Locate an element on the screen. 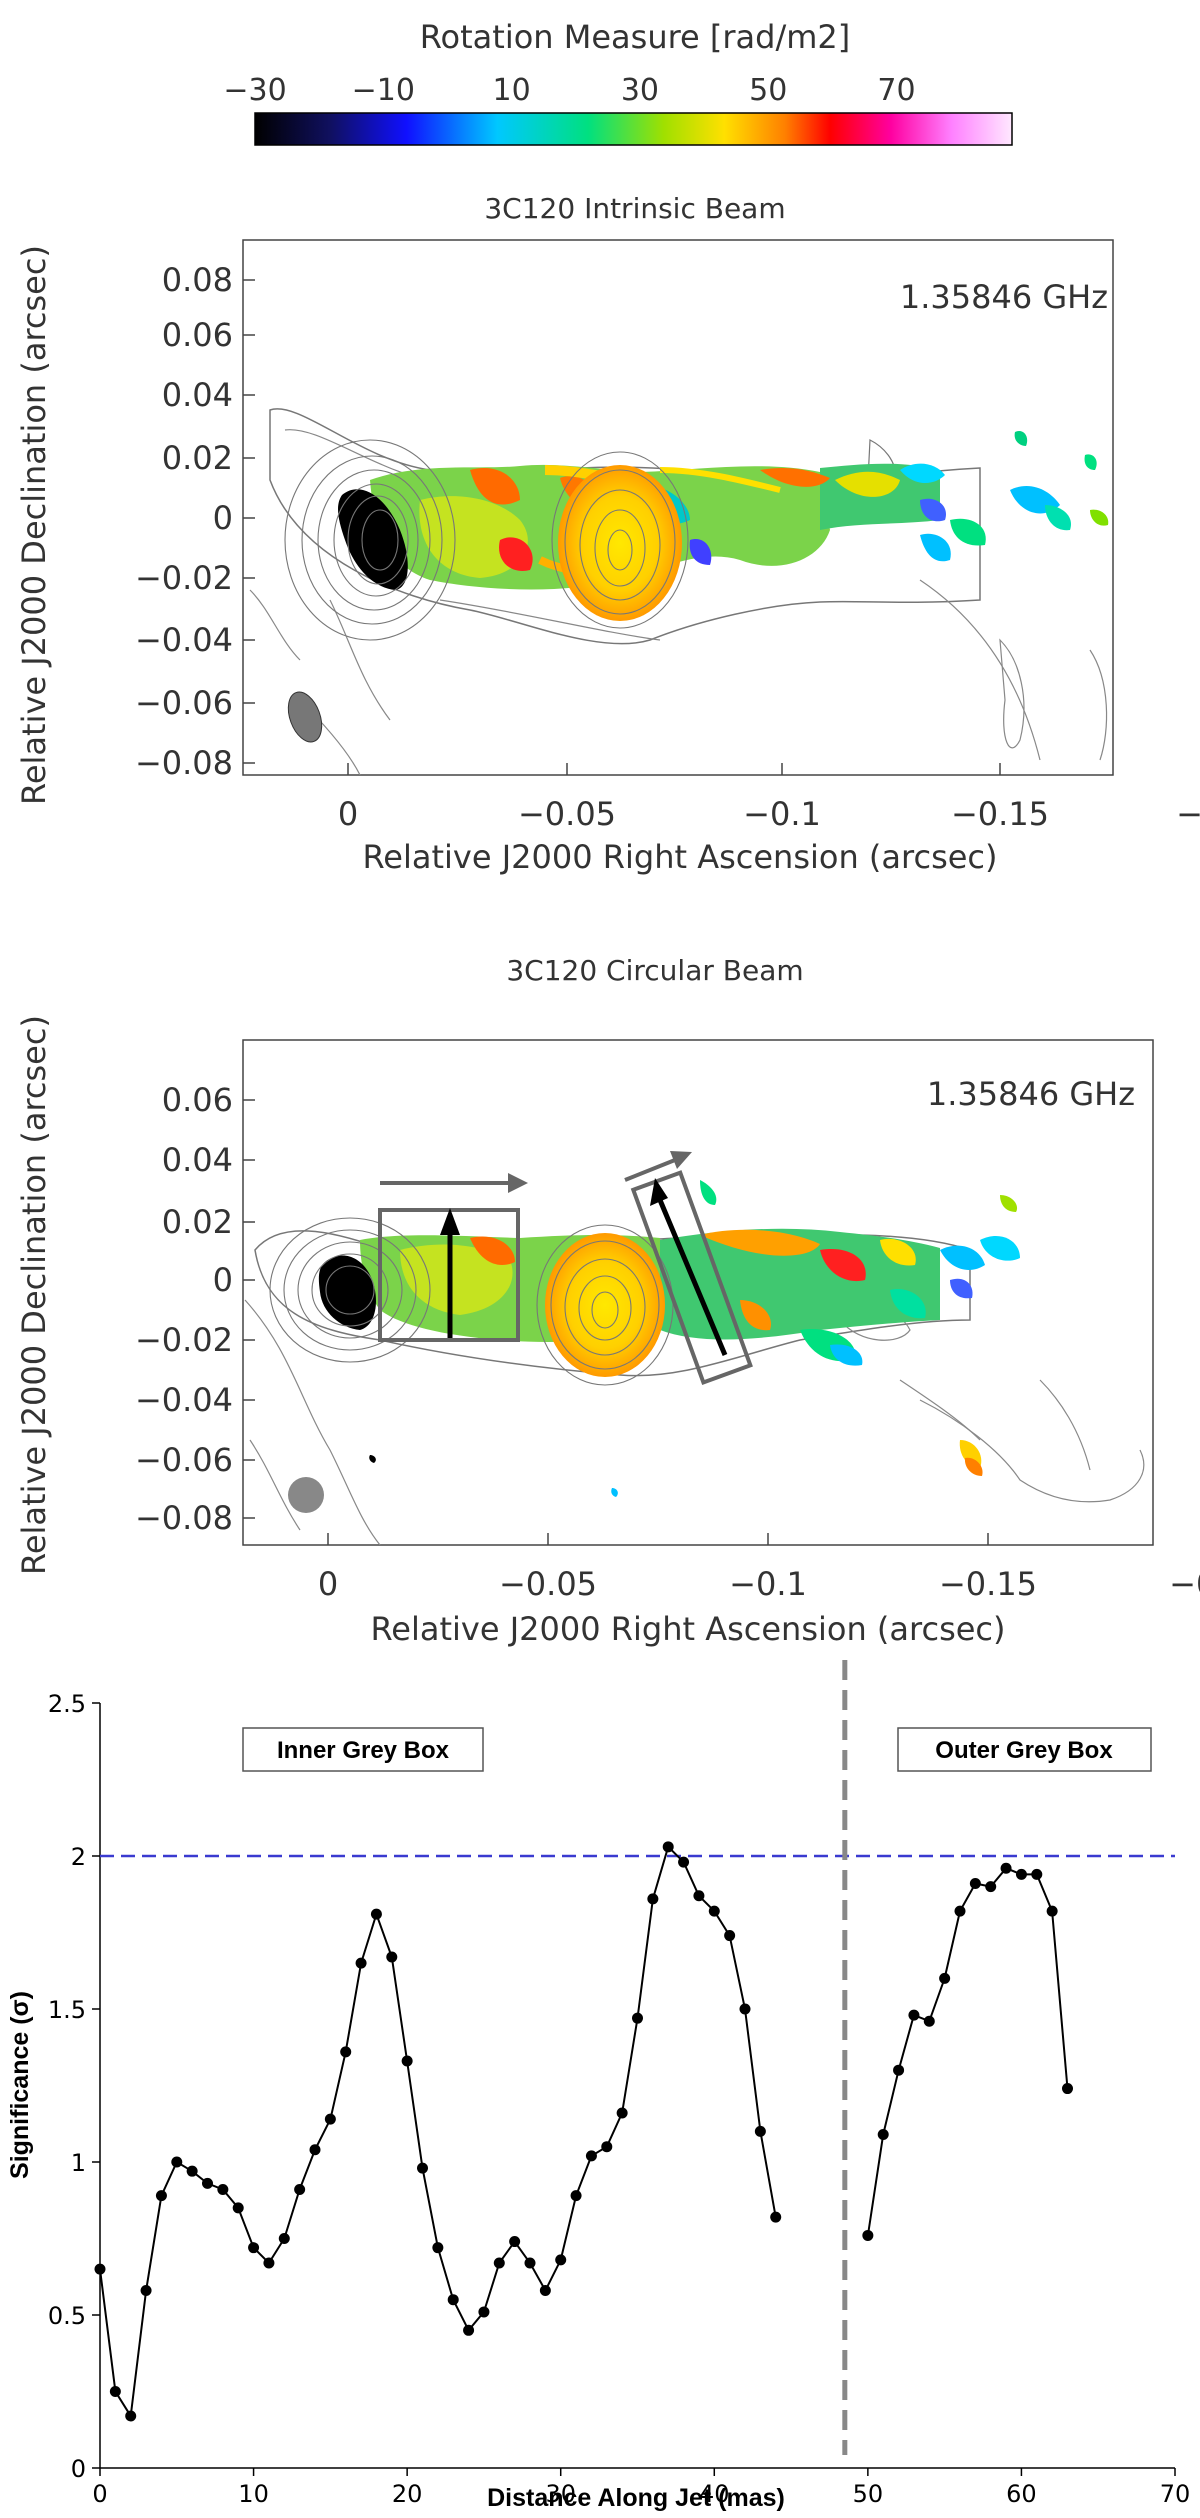 This screenshot has height=2518, width=1200. colorbar-title: Rotation Measure [rad/m2] is located at coordinates (635, 37).